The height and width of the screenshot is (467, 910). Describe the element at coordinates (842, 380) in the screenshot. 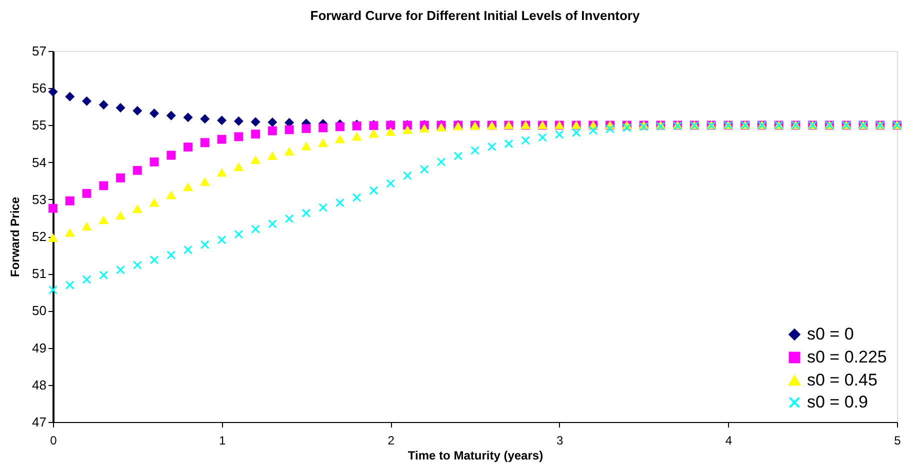

I see `legend-label: s0 = 0.45` at that location.